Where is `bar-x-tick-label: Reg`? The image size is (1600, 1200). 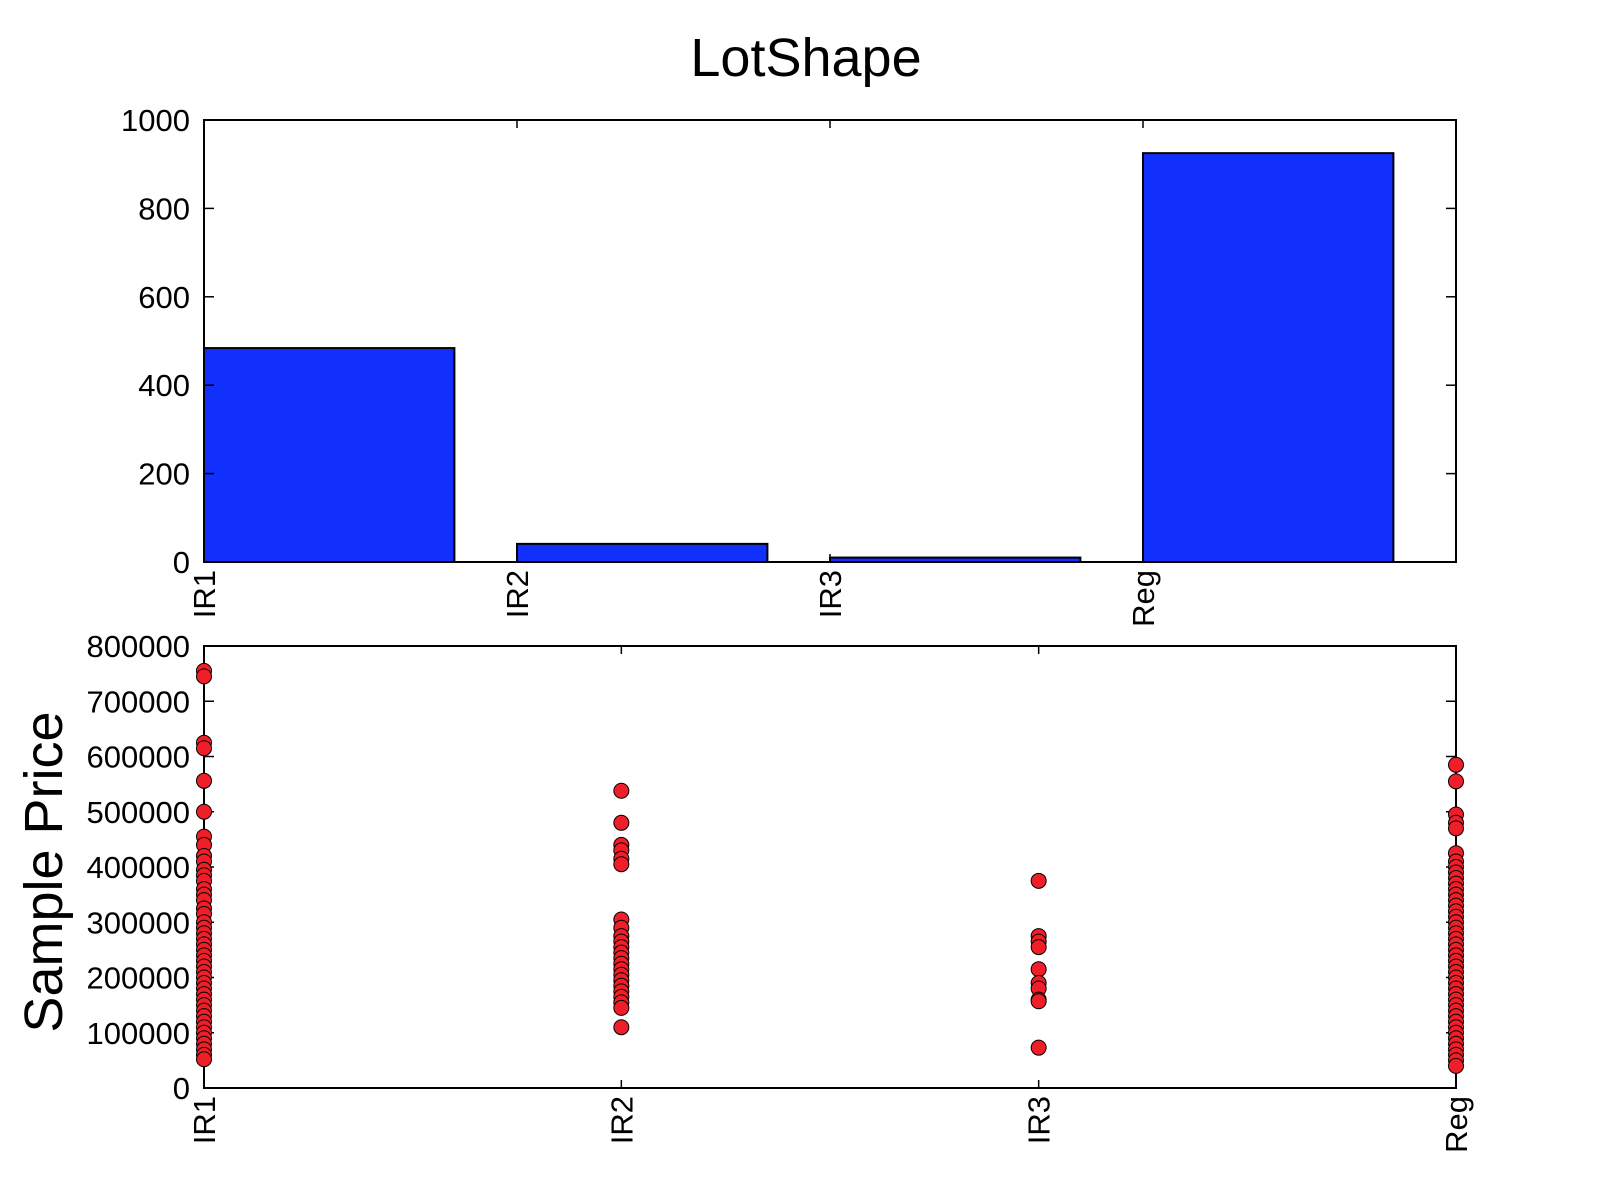
bar-x-tick-label: Reg is located at coordinates (1143, 598).